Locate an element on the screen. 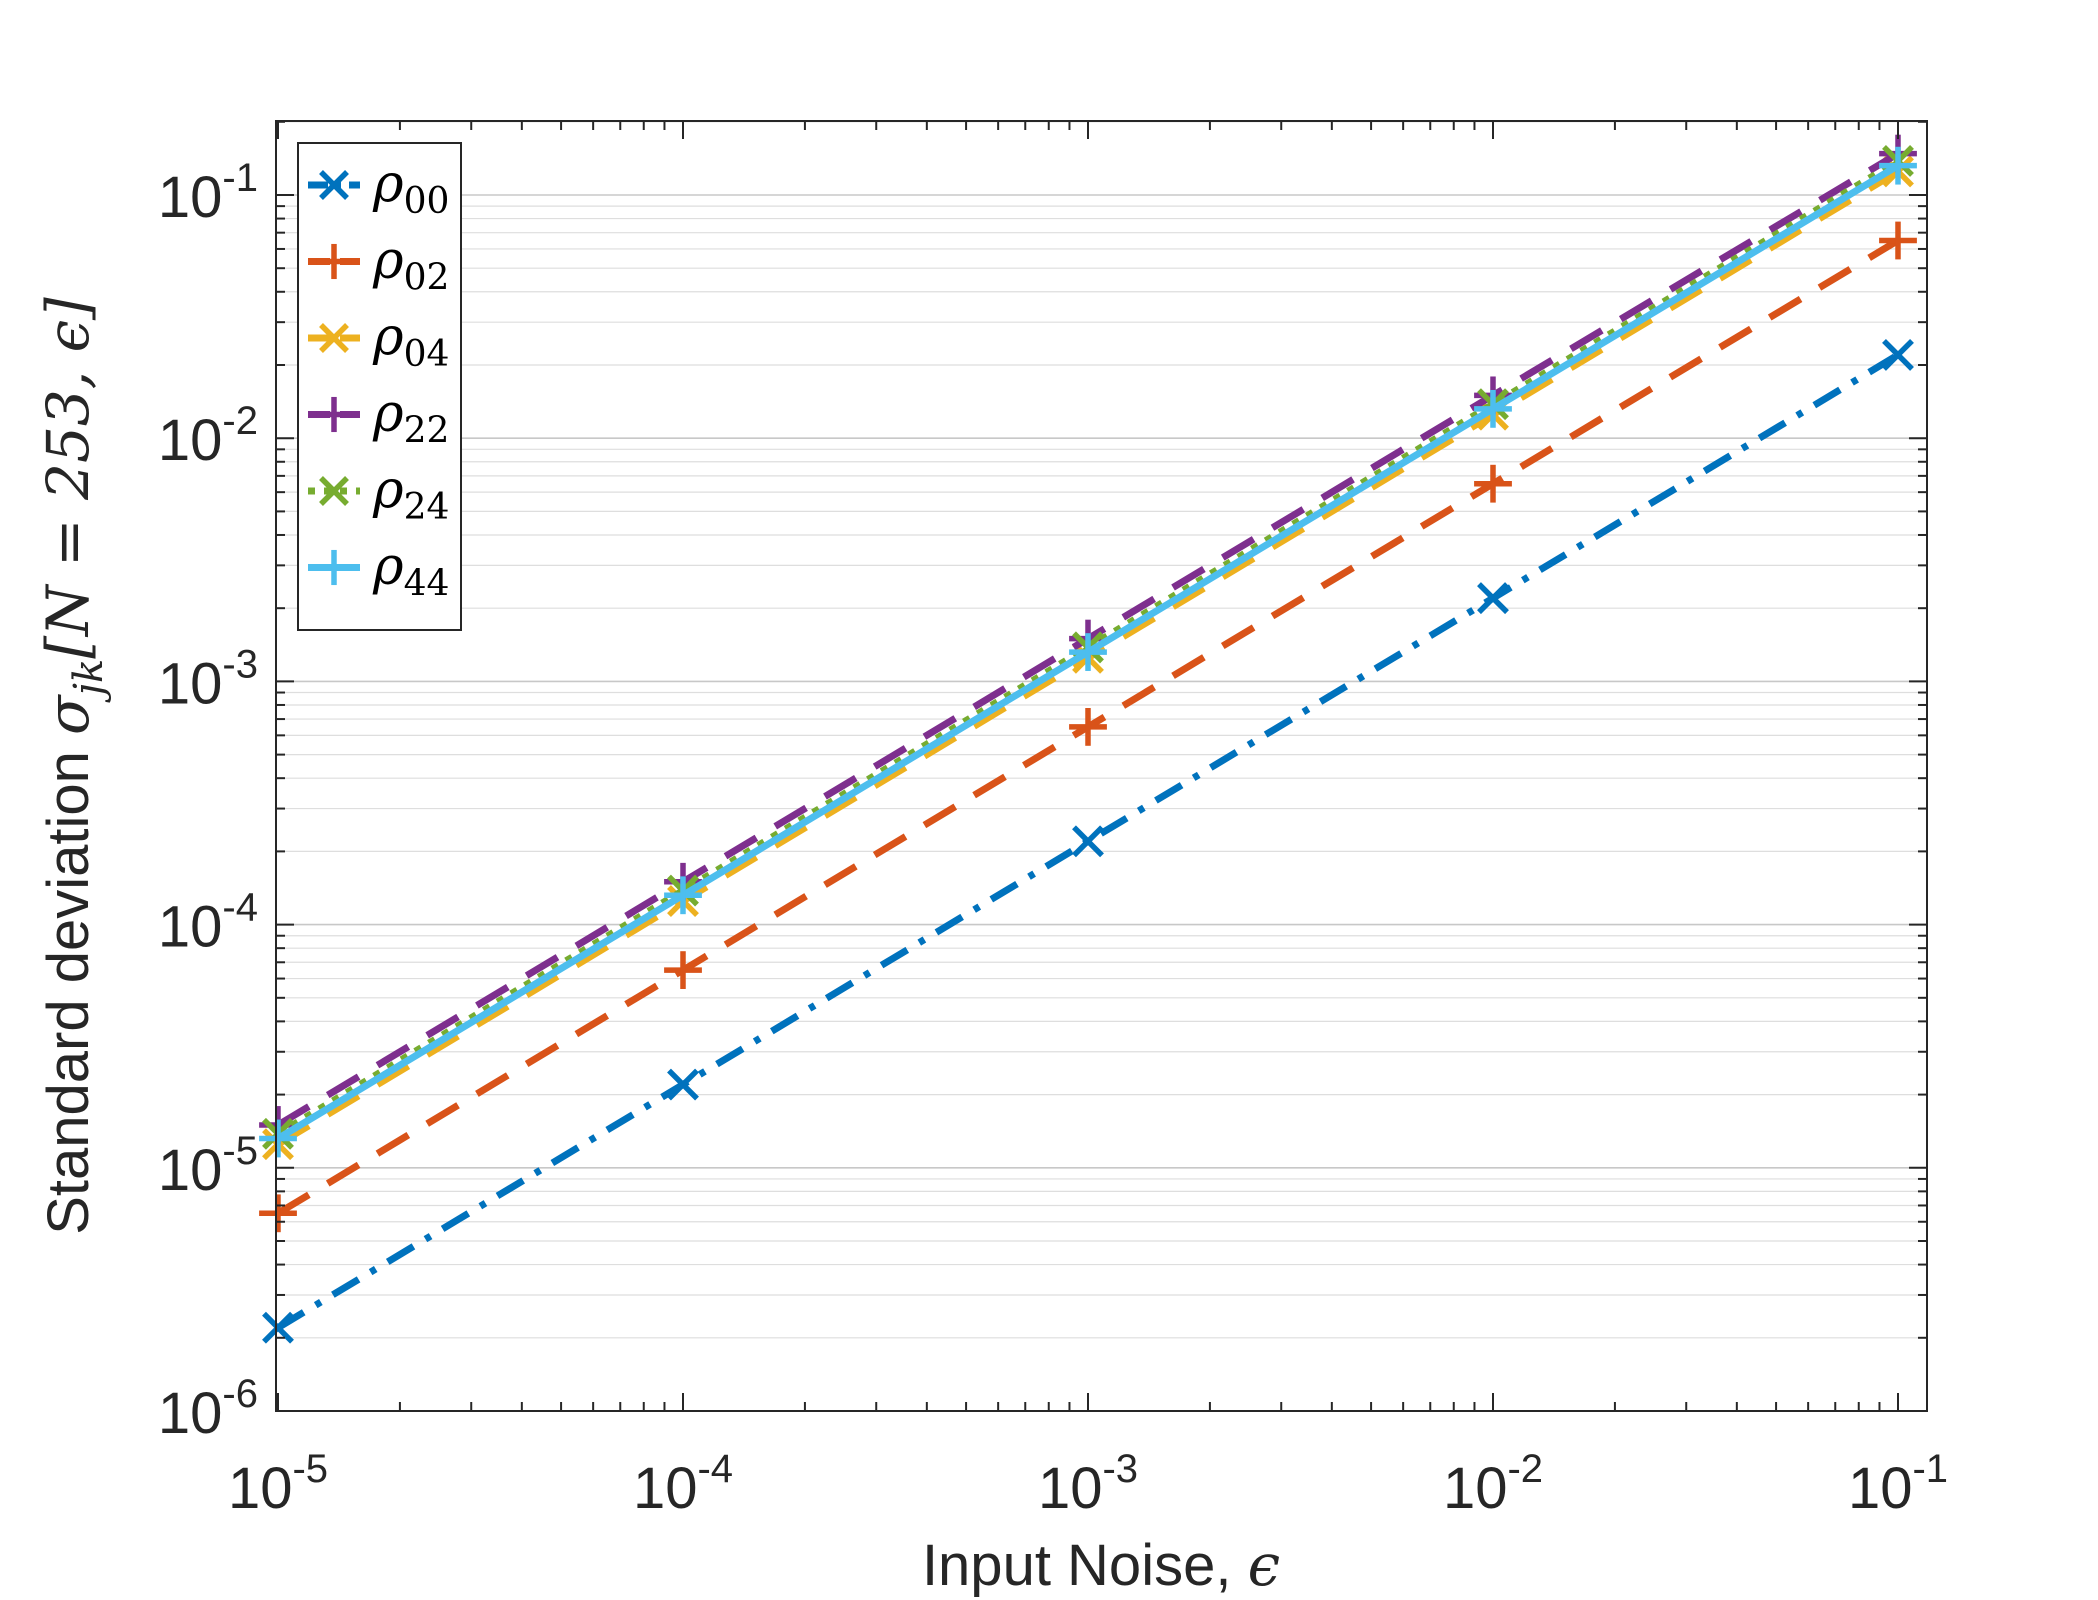 The width and height of the screenshot is (2098, 1600). legend-item-44: ρ44 is located at coordinates (378, 571).